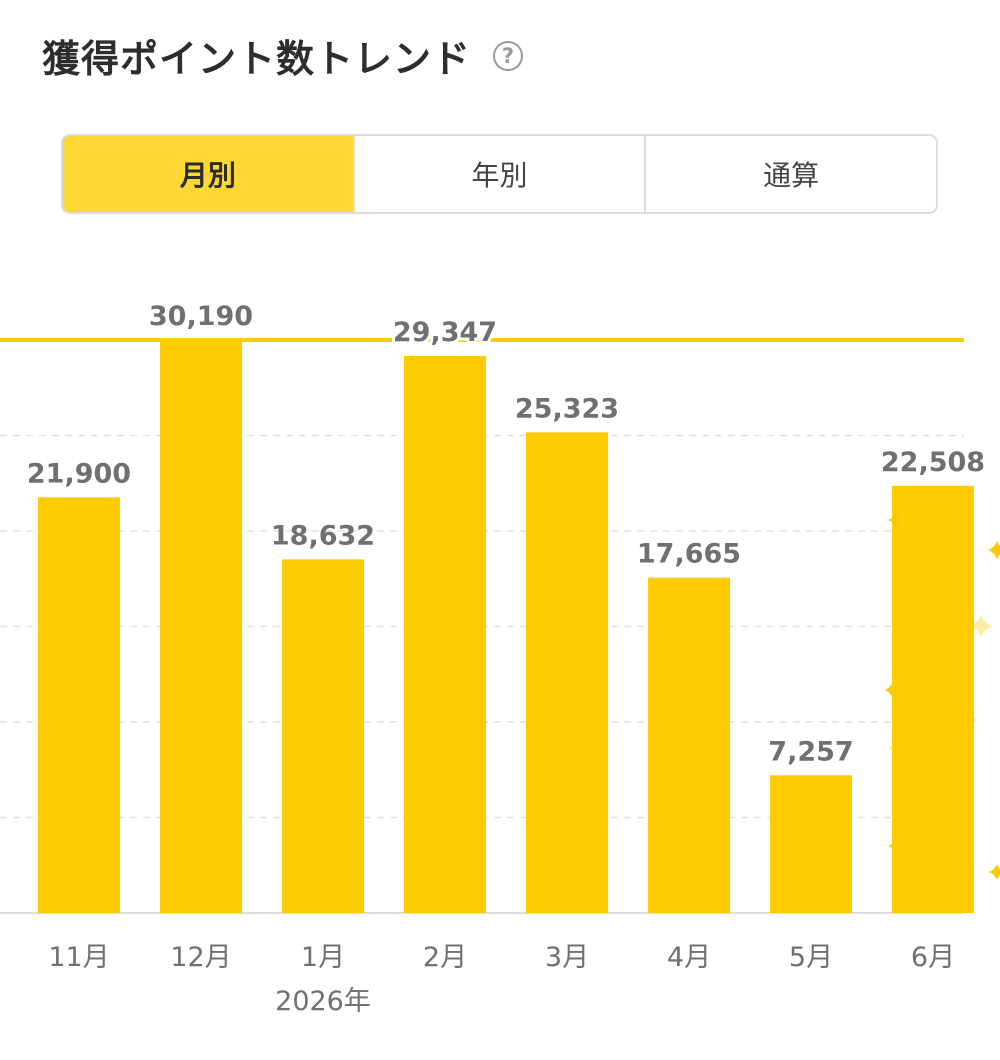 Image resolution: width=1000 pixels, height=1060 pixels. Describe the element at coordinates (323, 1001) in the screenshot. I see `year-label: 2026年` at that location.